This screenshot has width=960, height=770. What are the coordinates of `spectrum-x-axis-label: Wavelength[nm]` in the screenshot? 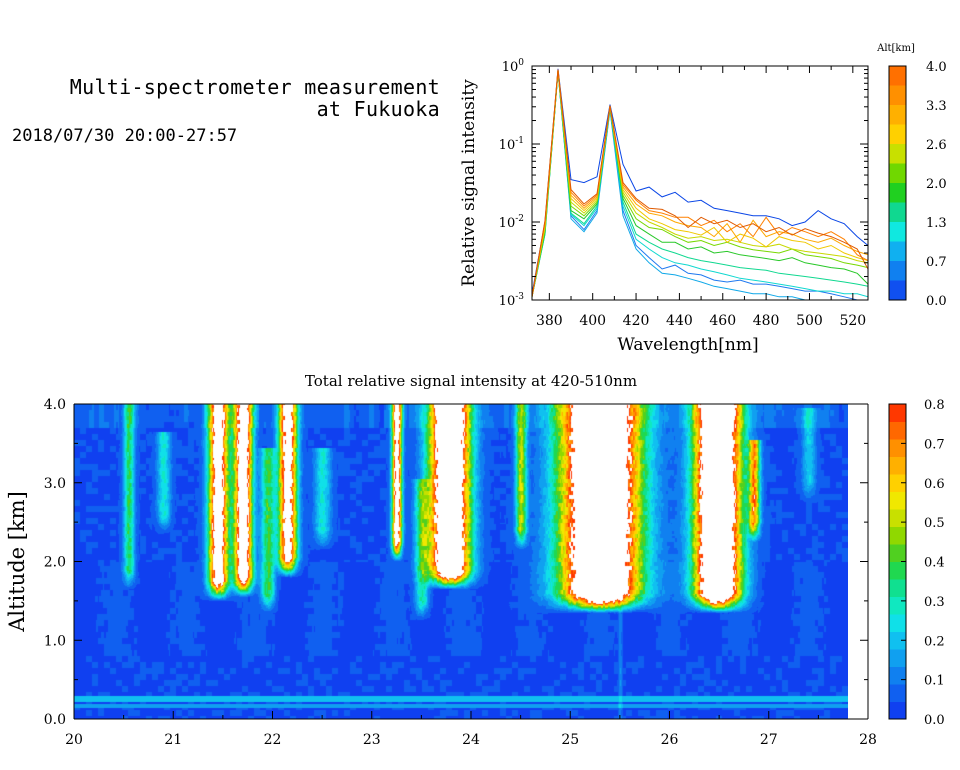 It's located at (687, 345).